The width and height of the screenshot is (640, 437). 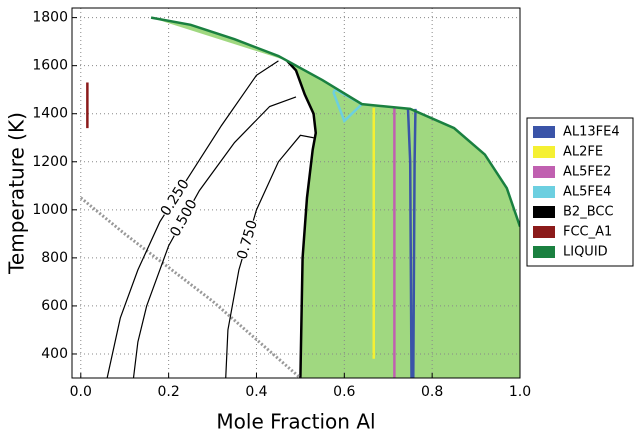 What do you see at coordinates (81, 392) in the screenshot?
I see `x-tick-label: 0.0` at bounding box center [81, 392].